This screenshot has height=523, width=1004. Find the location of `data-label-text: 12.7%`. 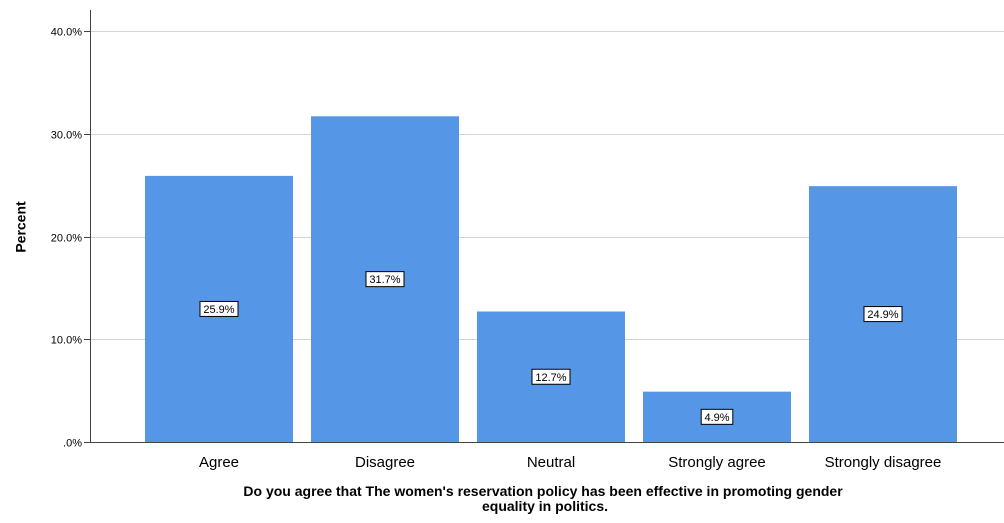

data-label-text: 12.7% is located at coordinates (550, 378).